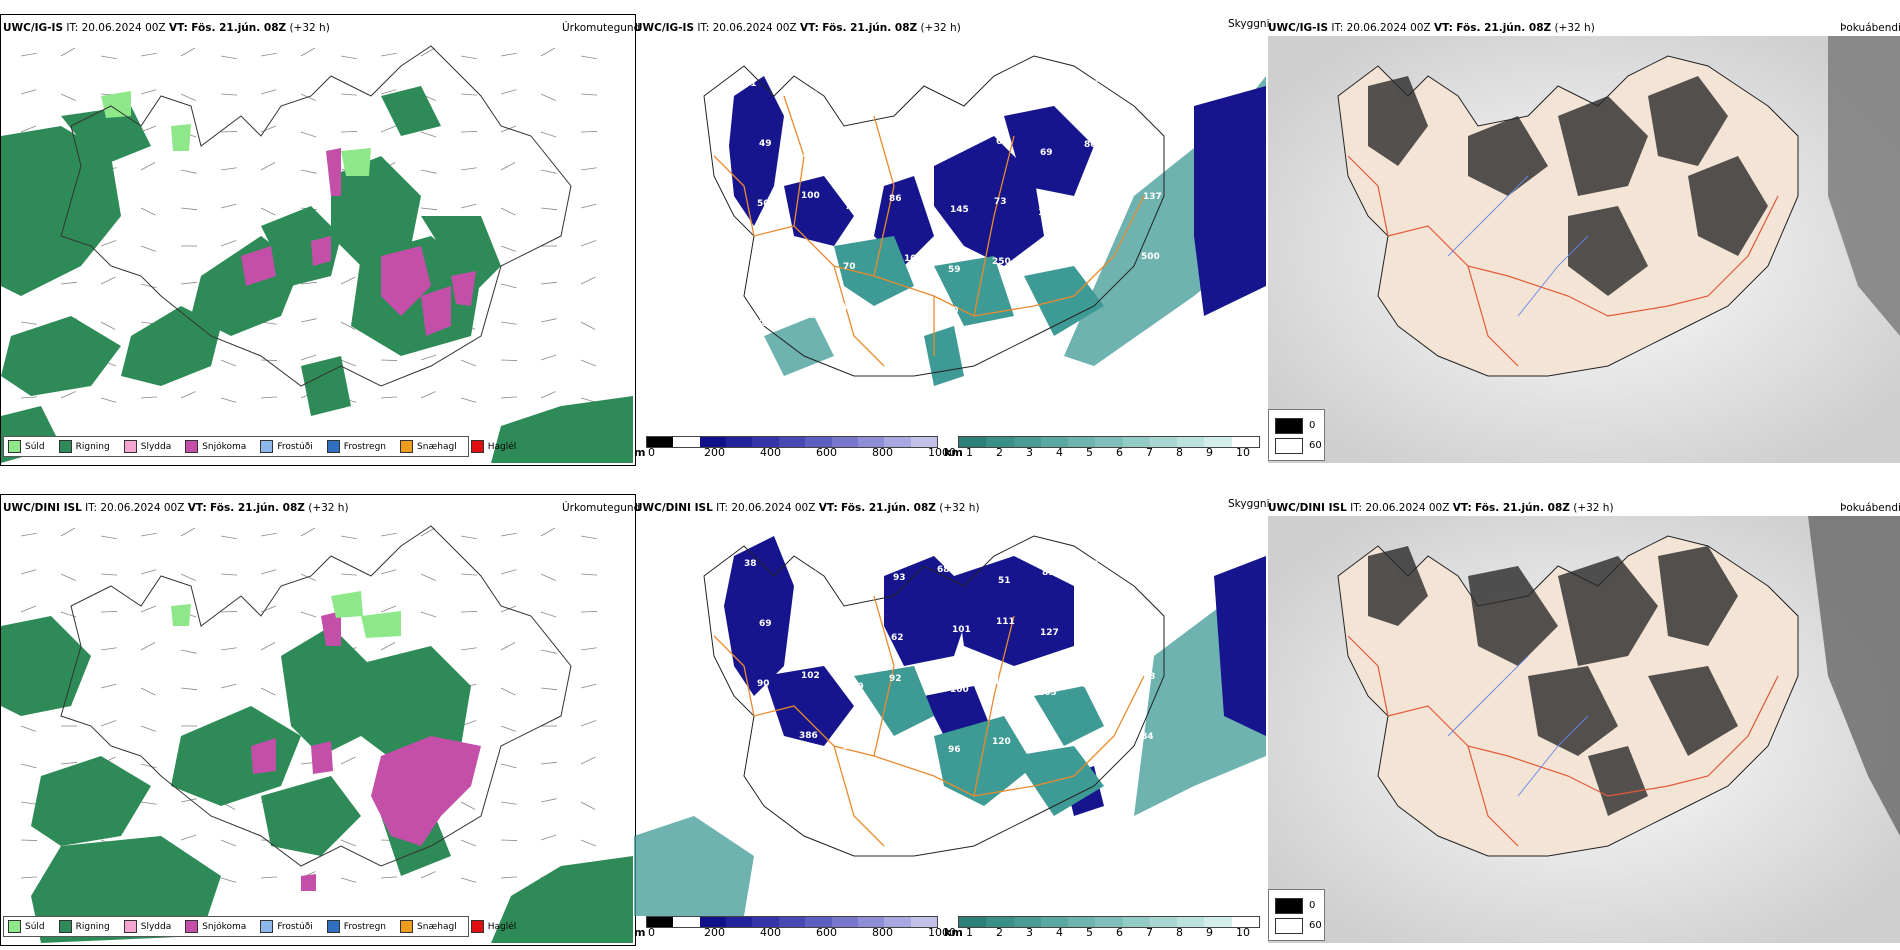 This screenshot has width=1900, height=950. What do you see at coordinates (1090, 625) in the screenshot?
I see `cloud-base-label: 94` at bounding box center [1090, 625].